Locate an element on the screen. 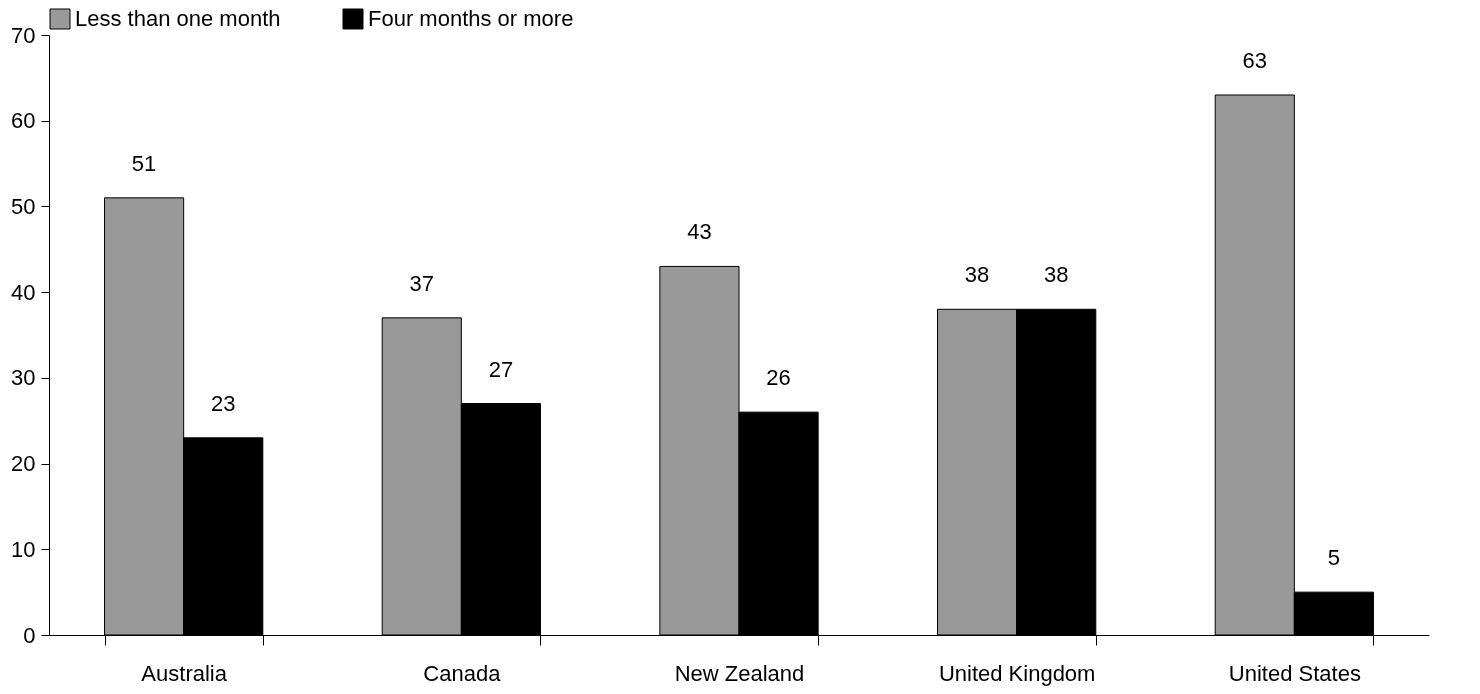 This screenshot has width=1480, height=694. x-tick-label: United States is located at coordinates (1294, 673).